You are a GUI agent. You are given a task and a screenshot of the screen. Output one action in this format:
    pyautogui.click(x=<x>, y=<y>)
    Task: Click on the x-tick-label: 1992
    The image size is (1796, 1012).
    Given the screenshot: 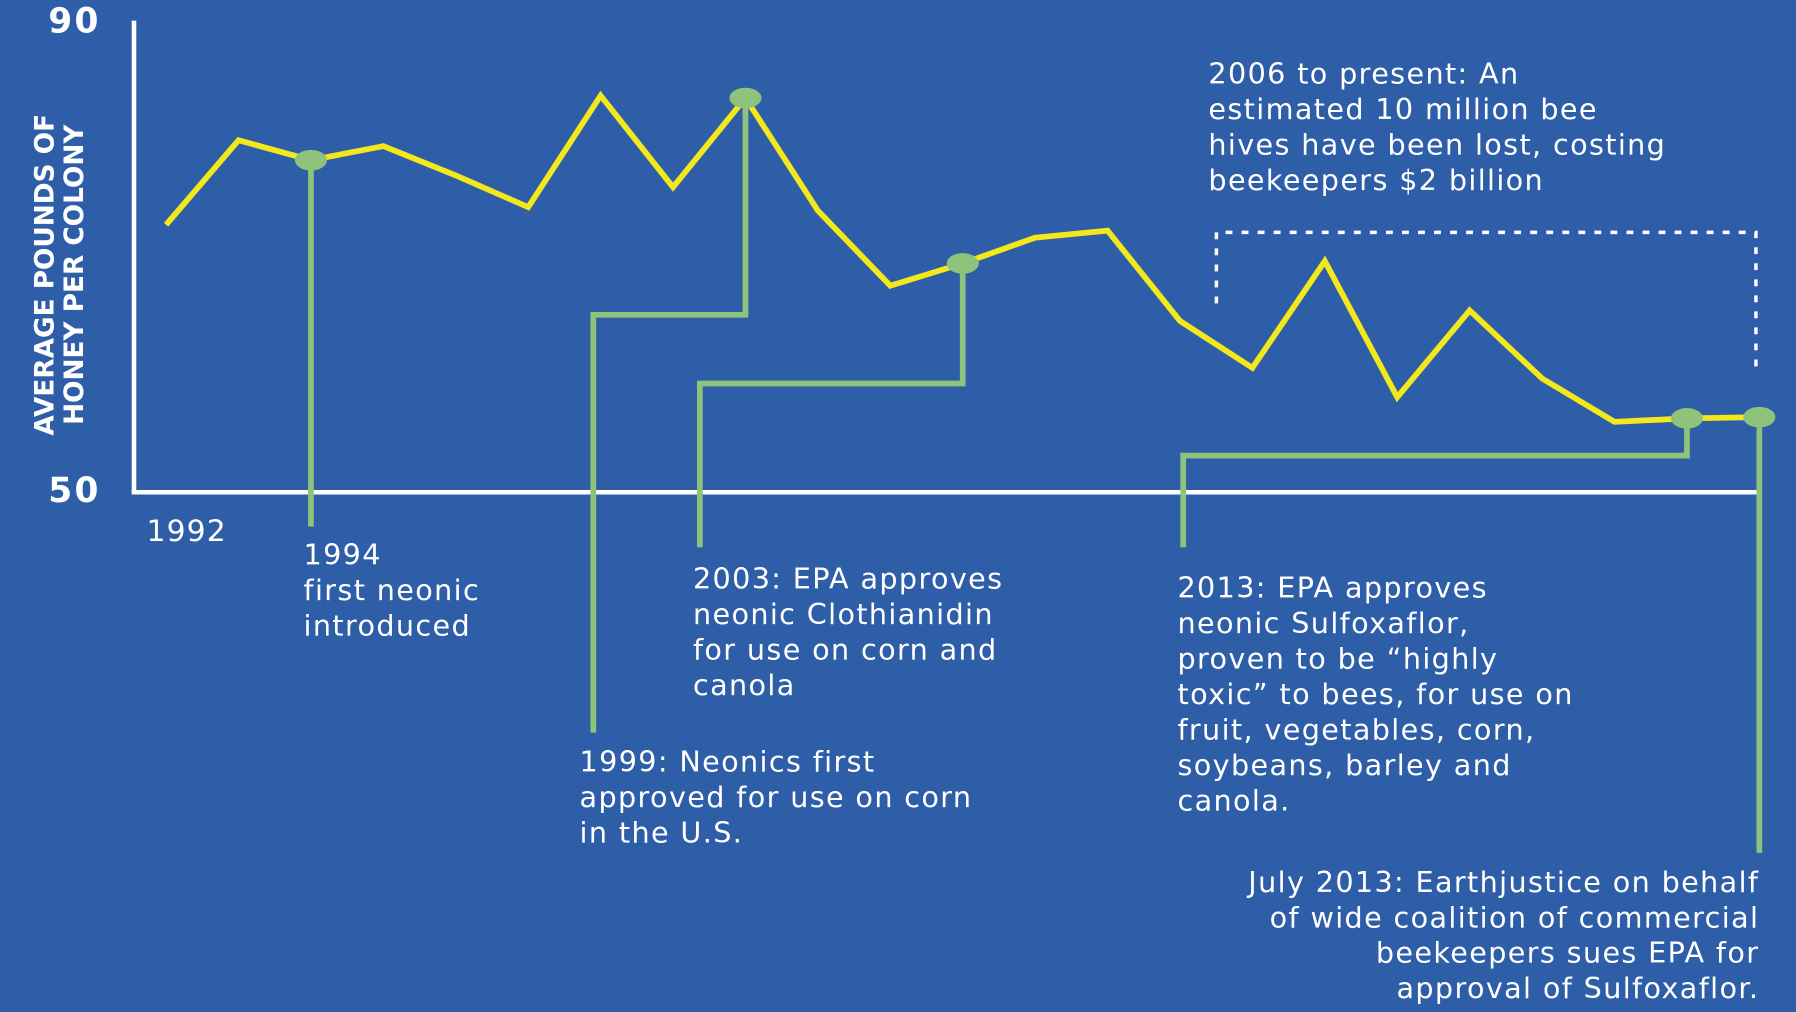 What is the action you would take?
    pyautogui.click(x=187, y=531)
    